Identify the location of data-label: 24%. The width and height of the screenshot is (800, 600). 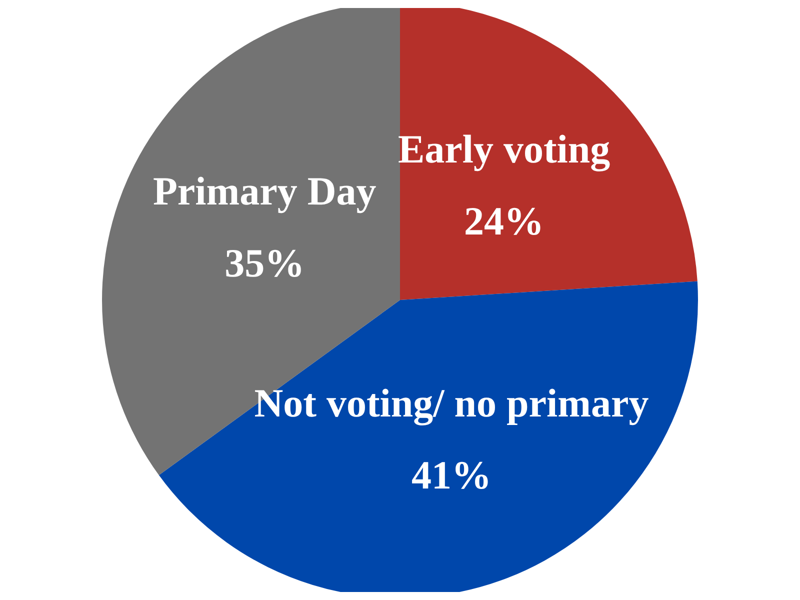
(504, 221).